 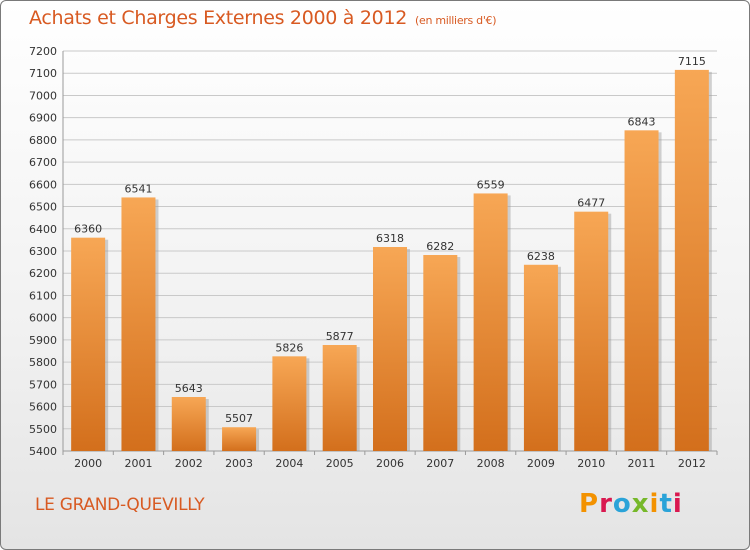 I want to click on brand-letter: r, so click(x=606, y=504).